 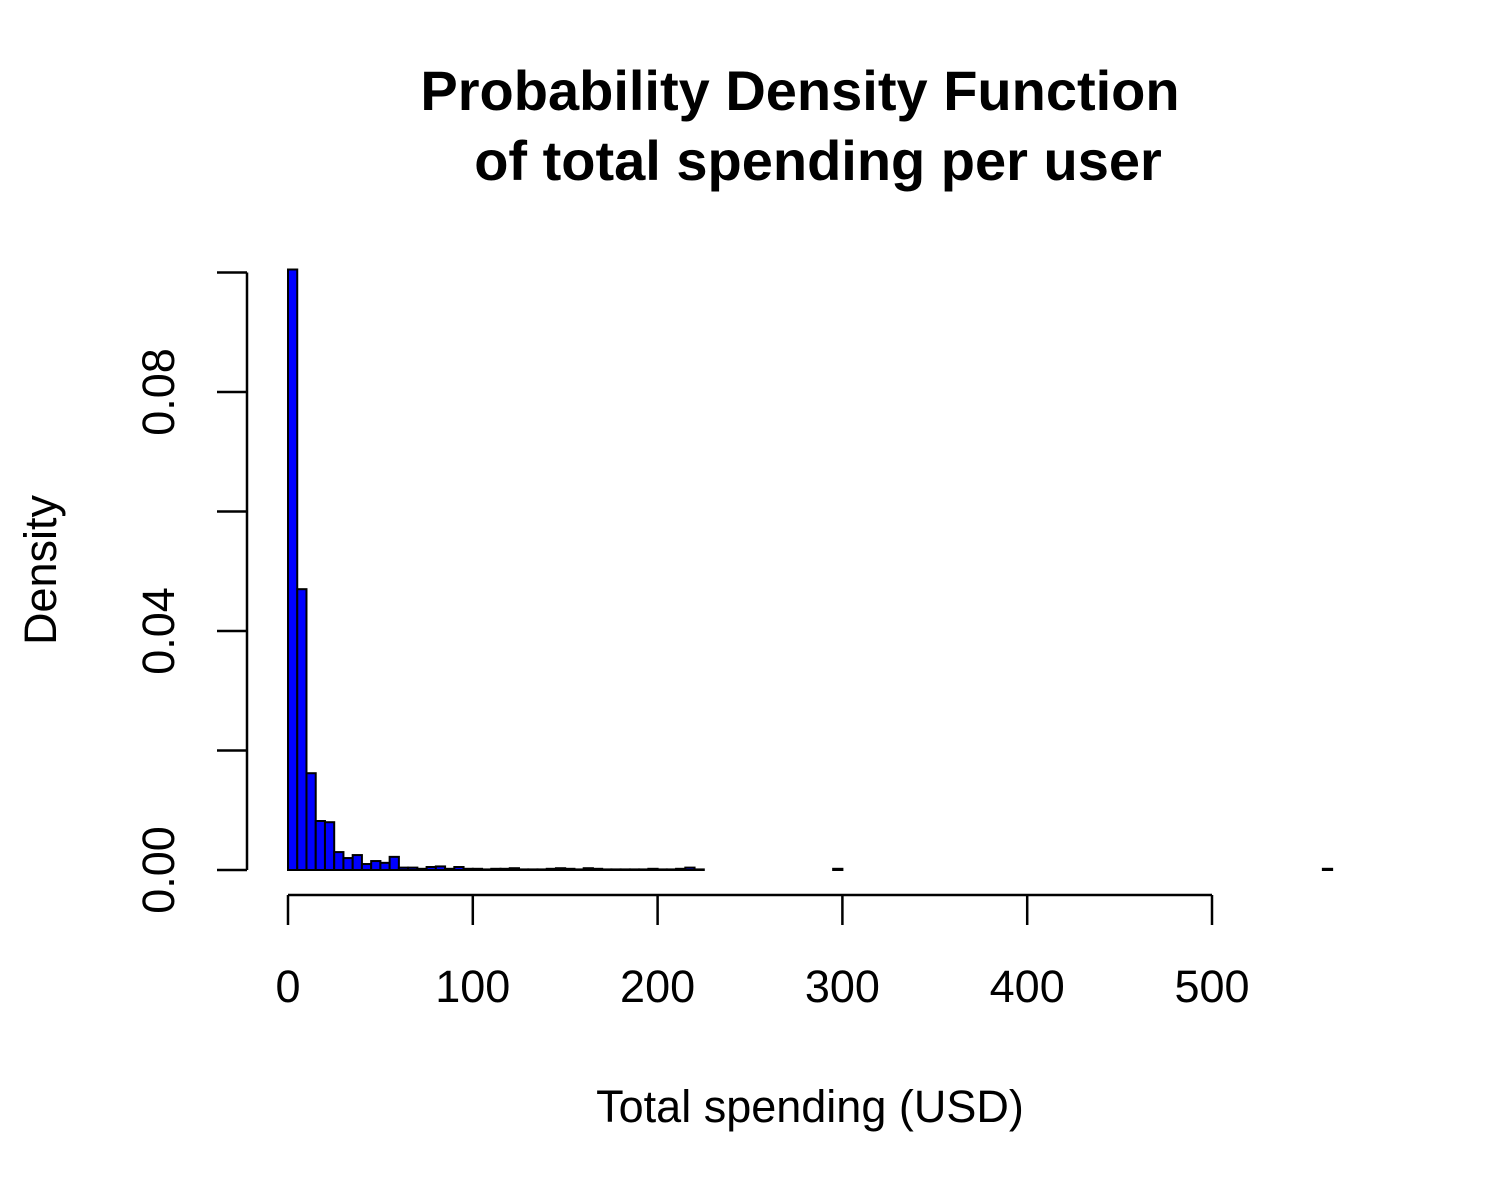 I want to click on y-axis: 0.00 0.04 0.08, so click(x=191, y=592).